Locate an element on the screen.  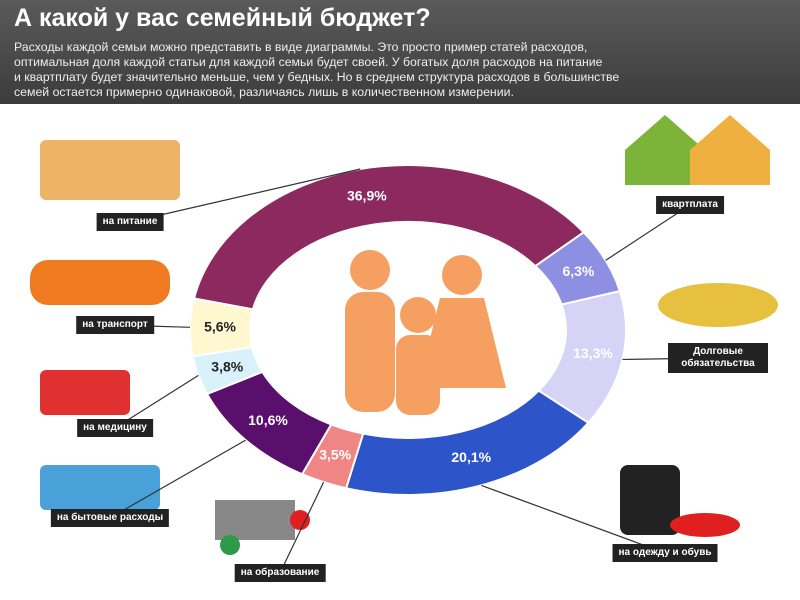
family-figure is located at coordinates (425, 332).